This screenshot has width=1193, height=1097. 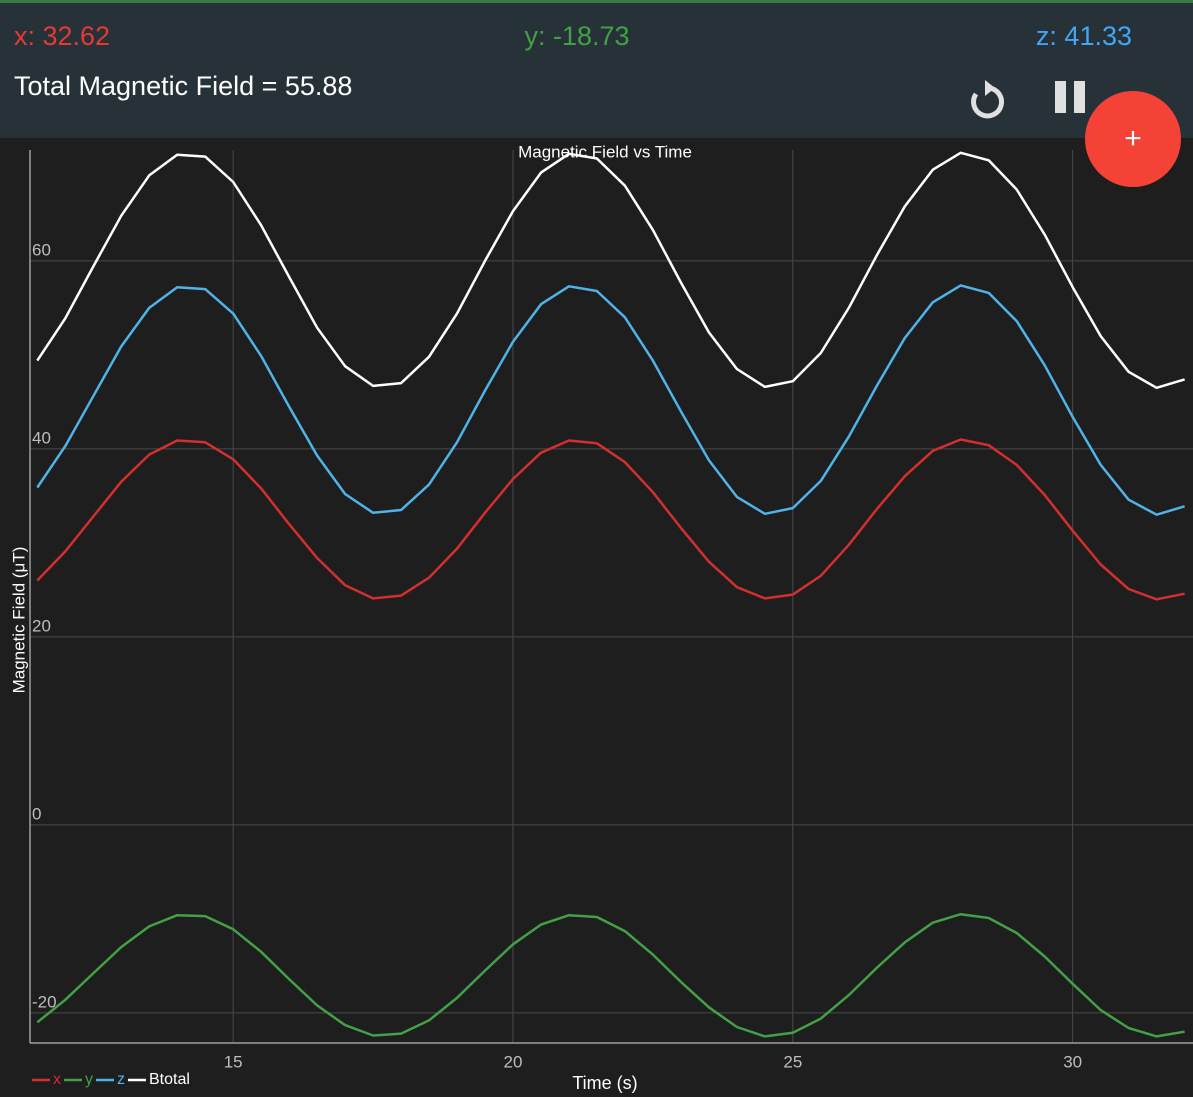 I want to click on reset-arrow, so click(x=990, y=88).